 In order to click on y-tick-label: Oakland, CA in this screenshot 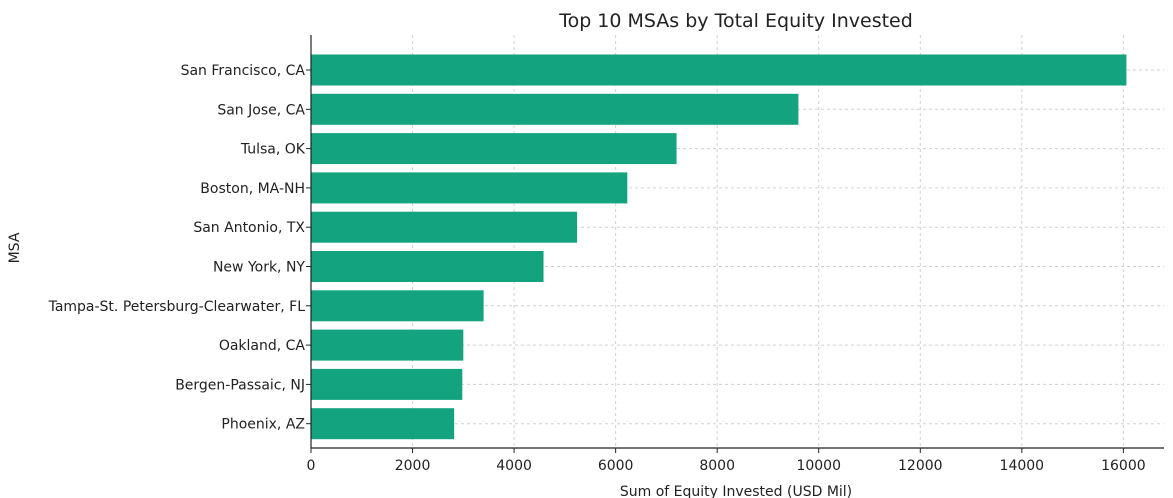, I will do `click(262, 346)`.